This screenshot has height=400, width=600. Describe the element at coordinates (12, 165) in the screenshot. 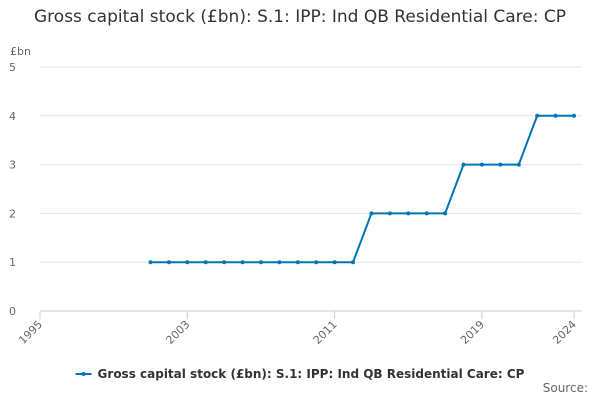

I see `y-tick-label: 3` at that location.